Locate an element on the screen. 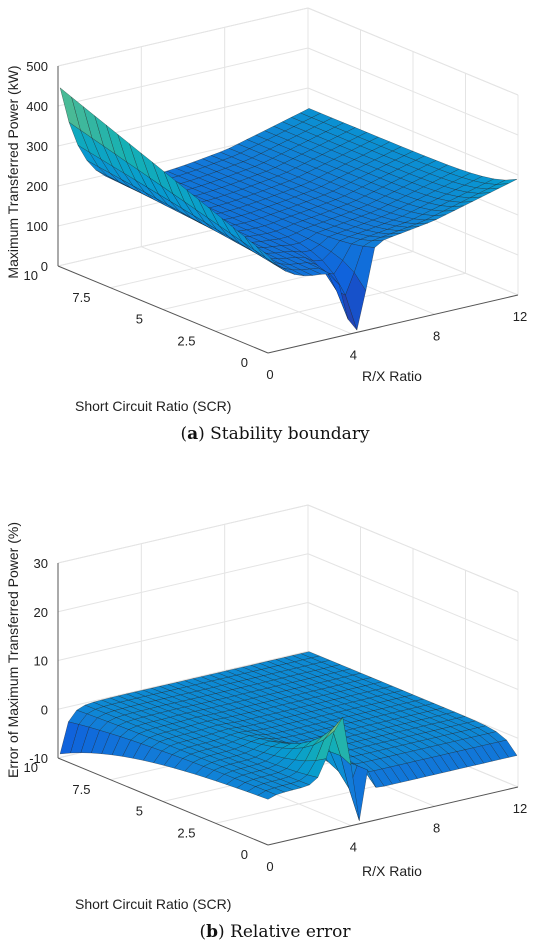  z-tick-label: 400 is located at coordinates (37, 106).